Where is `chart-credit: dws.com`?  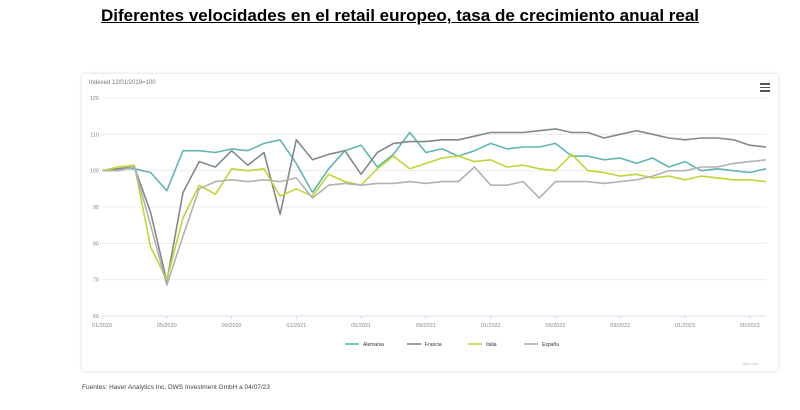
chart-credit: dws.com is located at coordinates (751, 363).